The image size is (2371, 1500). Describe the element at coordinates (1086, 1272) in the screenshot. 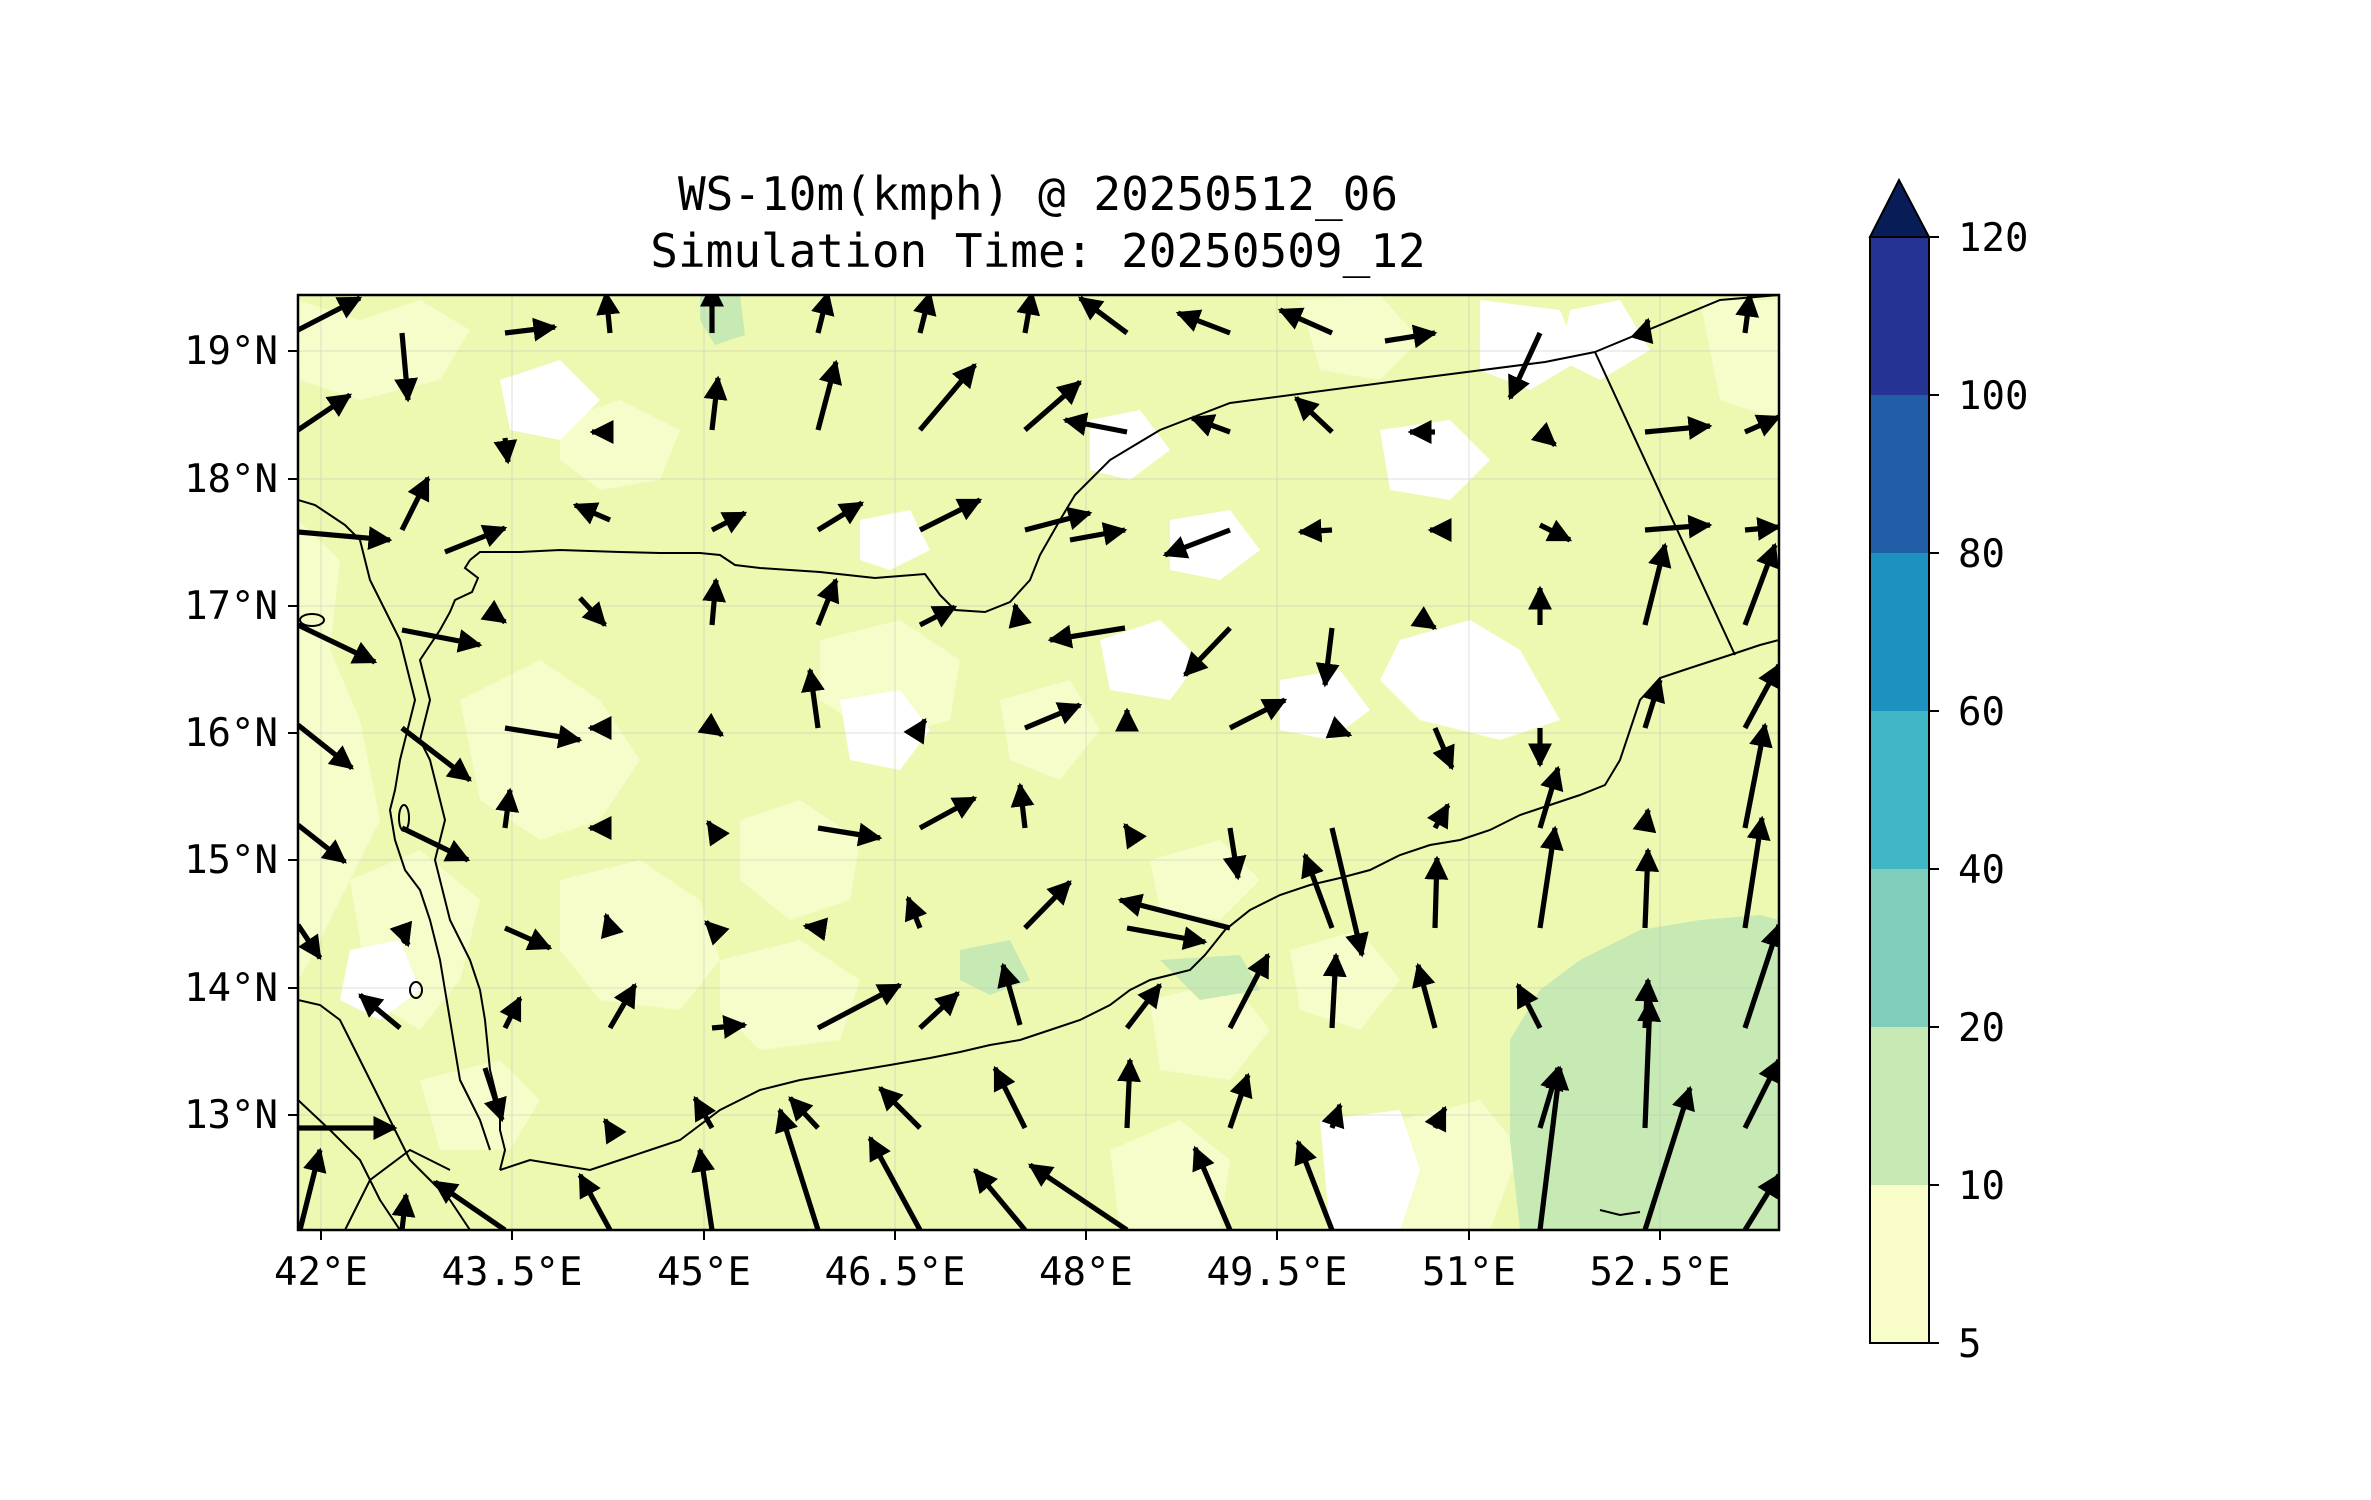

I see `lon-tick-label: 48°E` at that location.